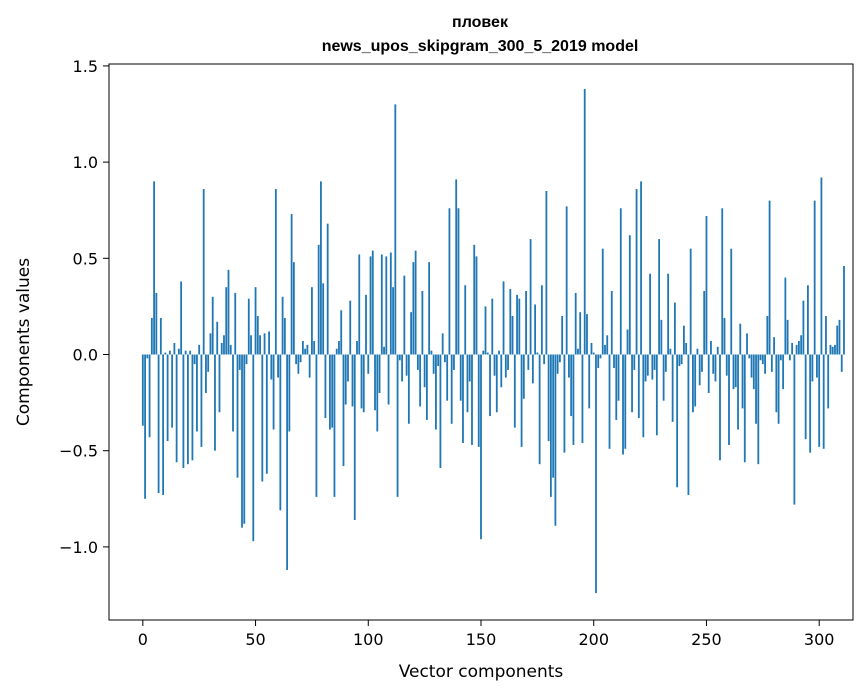  I want to click on y-tick-label: −0.5, so click(78, 451).